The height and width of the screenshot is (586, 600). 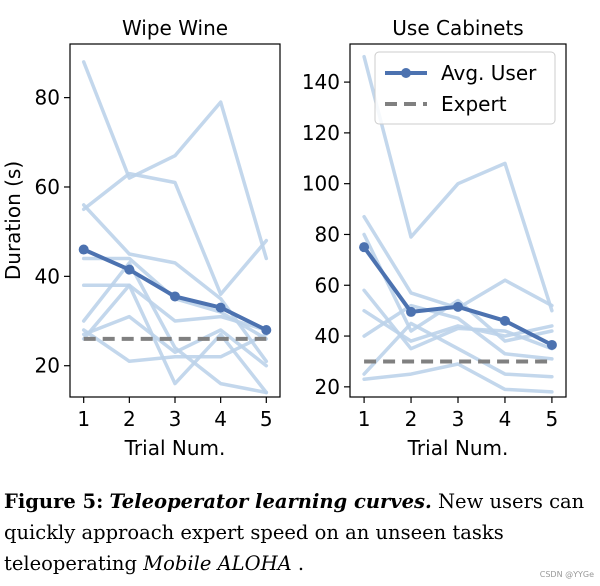 What do you see at coordinates (321, 184) in the screenshot?
I see `y-tick-label-100: 100` at bounding box center [321, 184].